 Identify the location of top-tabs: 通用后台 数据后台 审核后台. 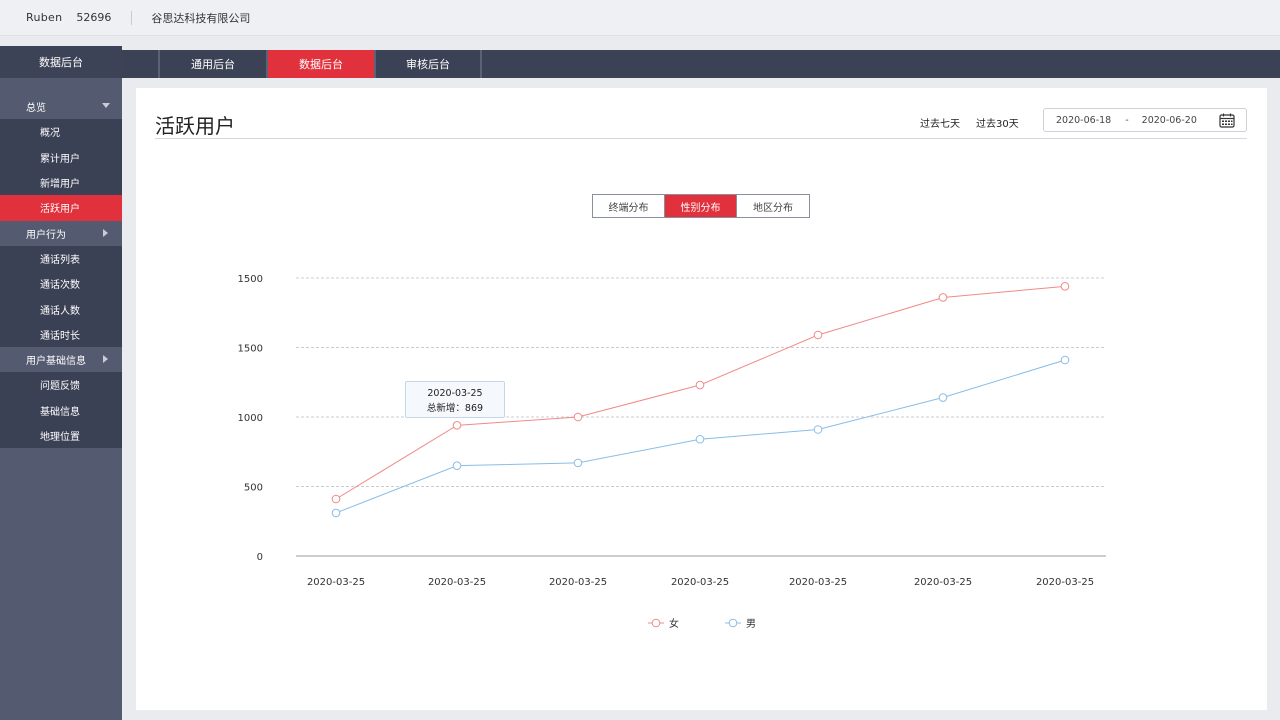
(701, 64).